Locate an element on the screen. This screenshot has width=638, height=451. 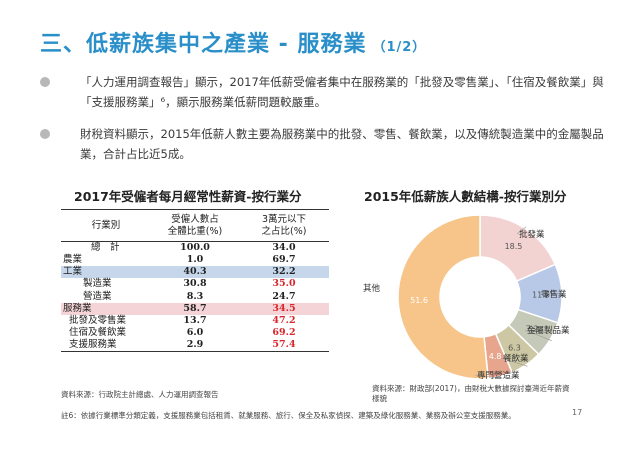
share-cell: 40.3 is located at coordinates (195, 272).